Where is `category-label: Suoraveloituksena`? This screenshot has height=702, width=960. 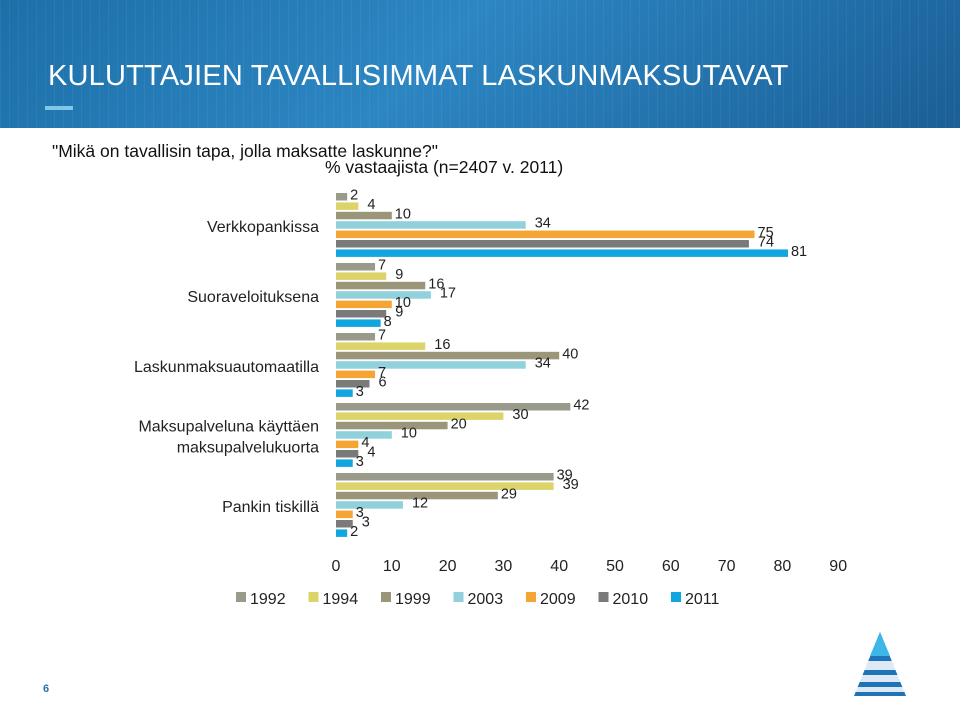
category-label: Suoraveloituksena is located at coordinates (253, 297).